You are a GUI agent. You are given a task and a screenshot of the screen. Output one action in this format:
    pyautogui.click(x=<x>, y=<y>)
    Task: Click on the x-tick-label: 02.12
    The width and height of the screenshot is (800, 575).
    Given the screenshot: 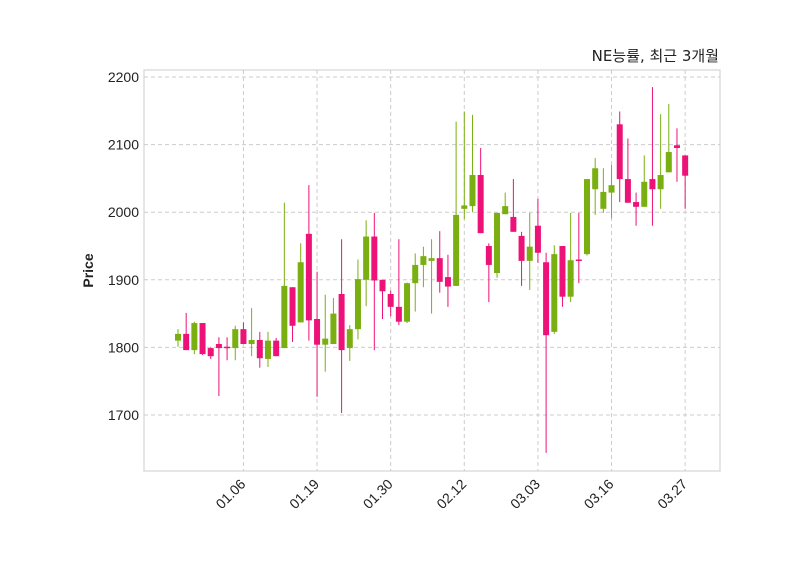 What is the action you would take?
    pyautogui.click(x=451, y=494)
    